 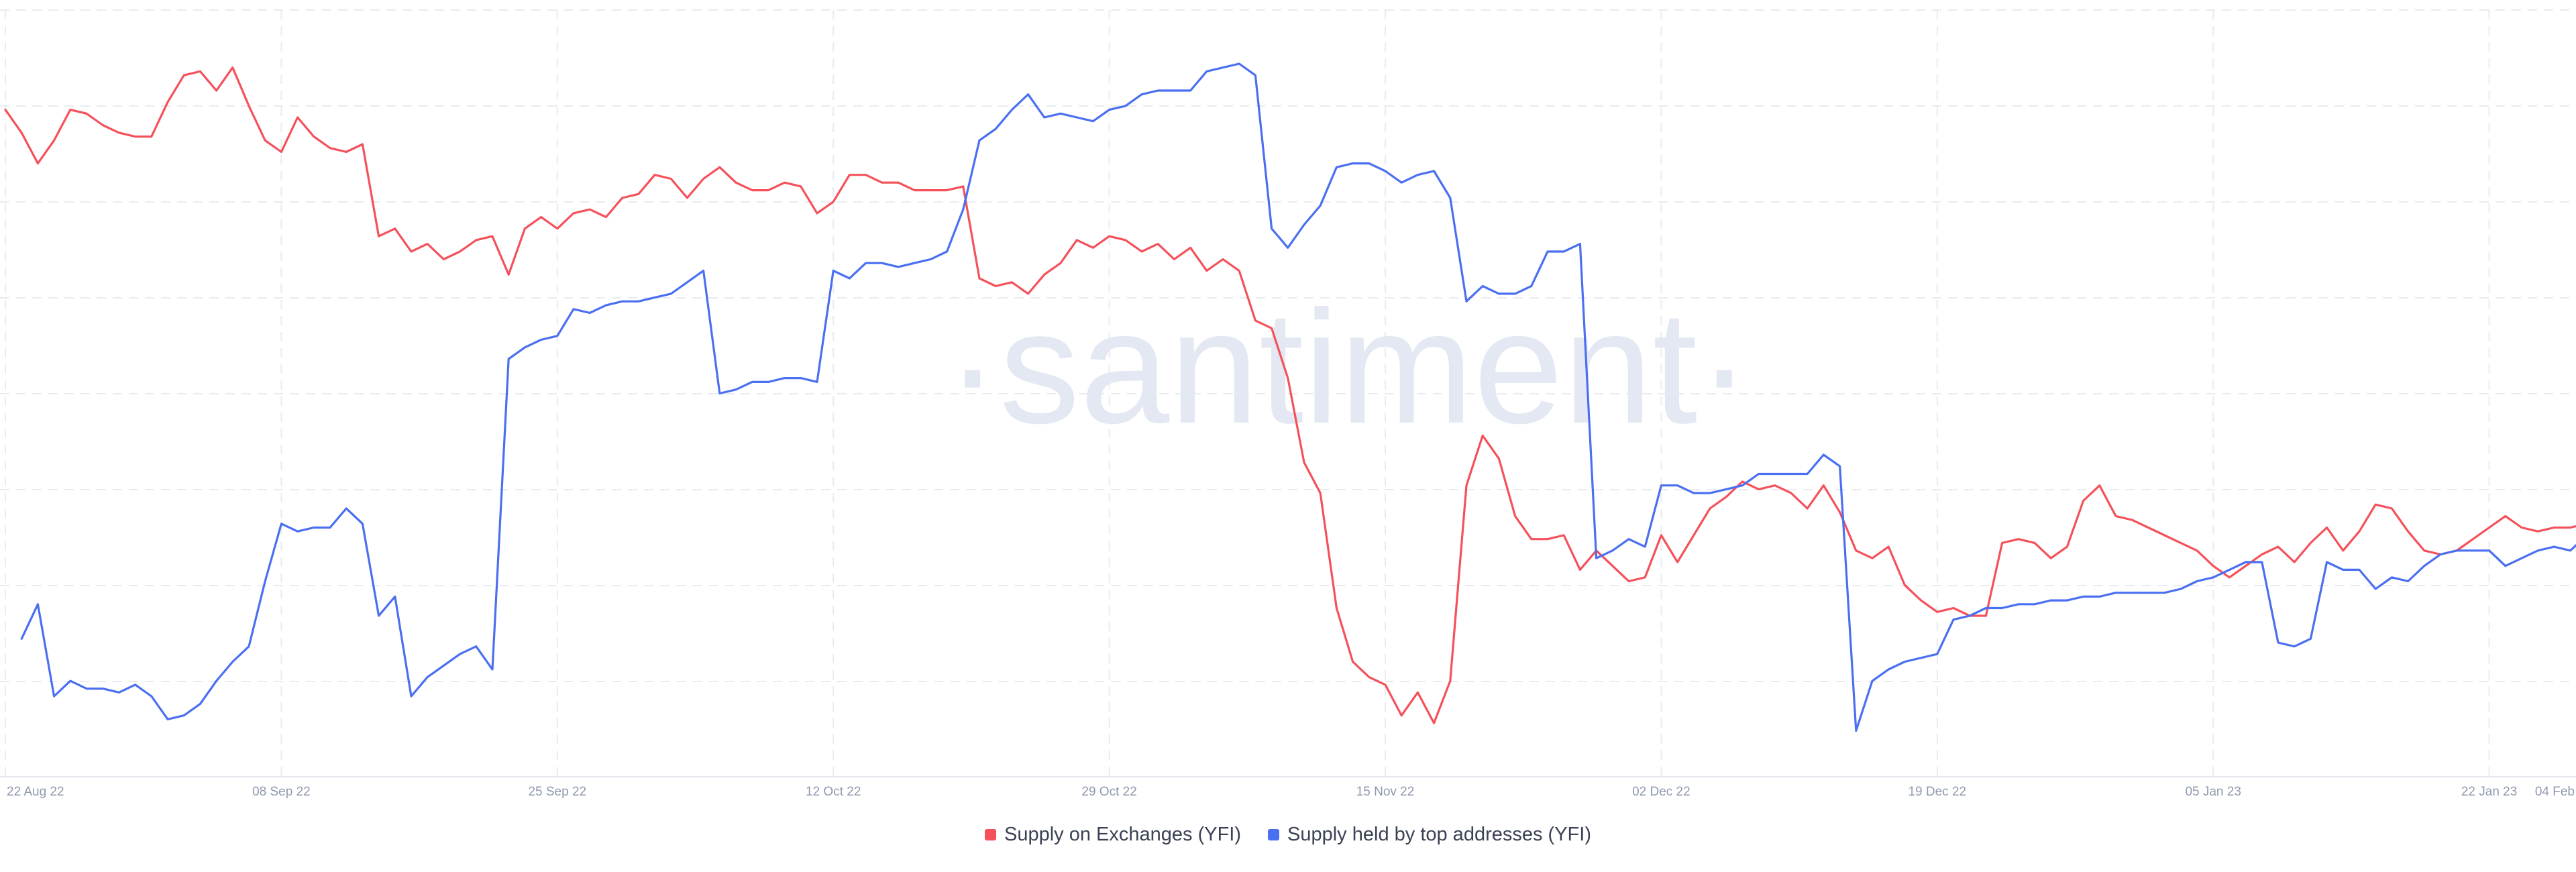 I want to click on x-tick-label: 19 Dec 22, so click(x=1937, y=792).